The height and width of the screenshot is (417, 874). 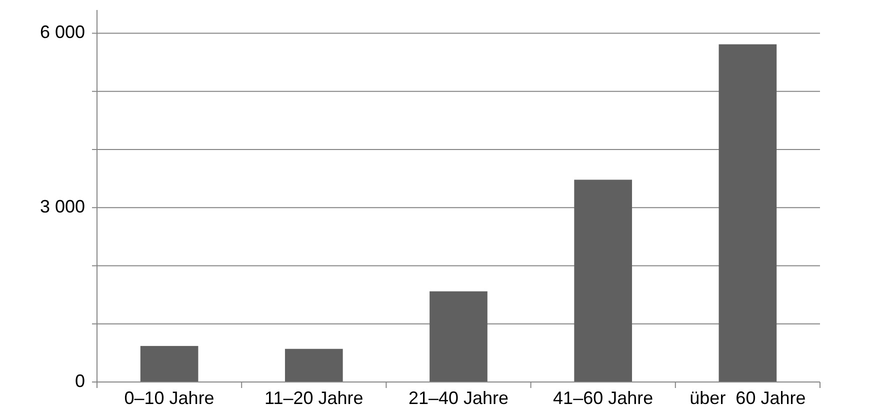 I want to click on x-tick-label: 21–40 Jahre, so click(x=458, y=398).